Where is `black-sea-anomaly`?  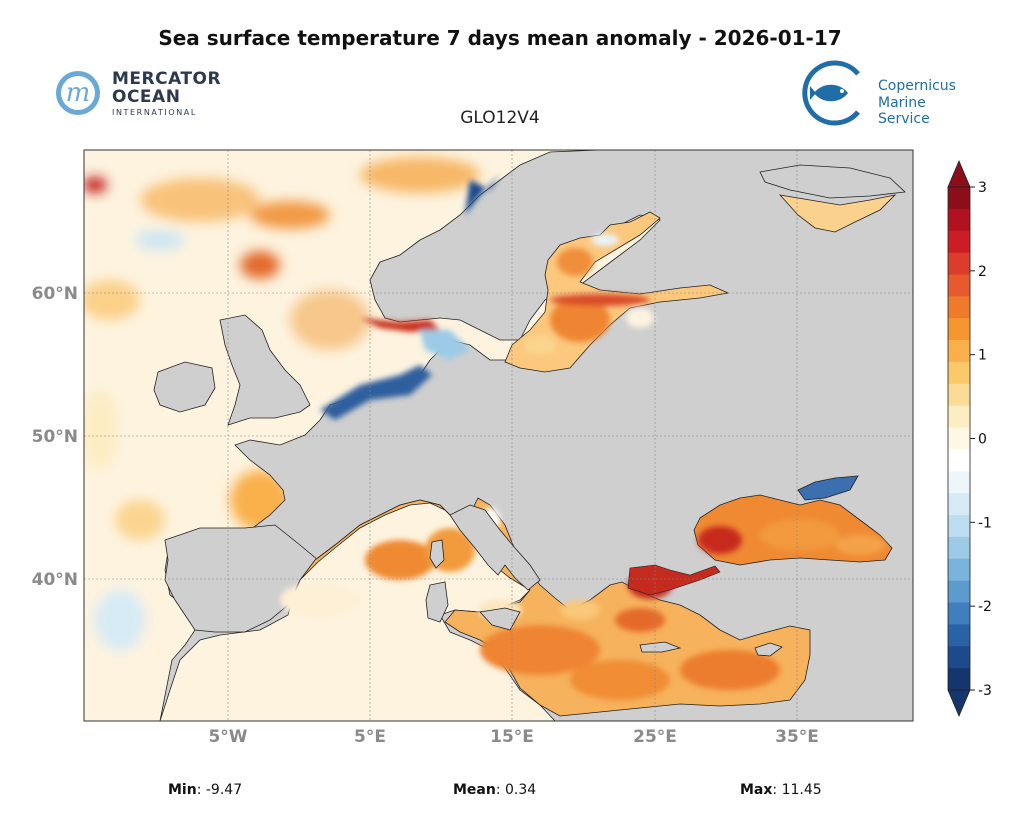
black-sea-anomaly is located at coordinates (791, 537).